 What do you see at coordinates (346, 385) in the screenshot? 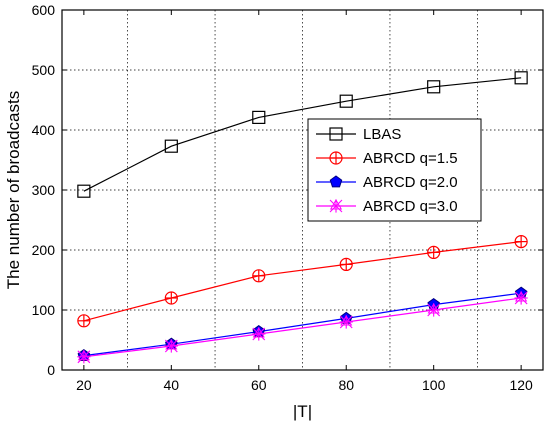
I see `x-tick-label: 80` at bounding box center [346, 385].